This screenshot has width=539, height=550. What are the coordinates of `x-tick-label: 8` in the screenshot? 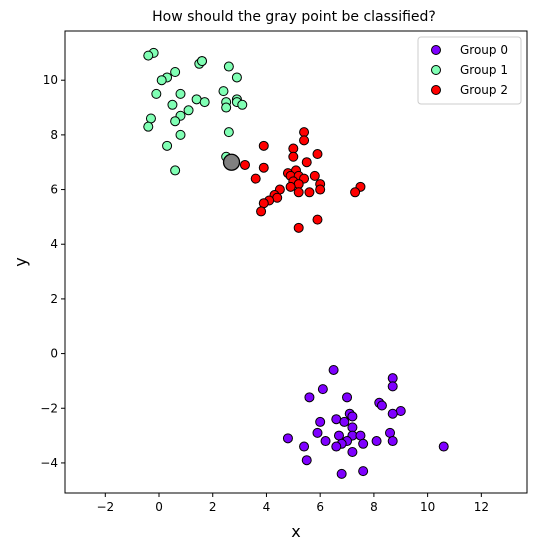 It's located at (374, 507).